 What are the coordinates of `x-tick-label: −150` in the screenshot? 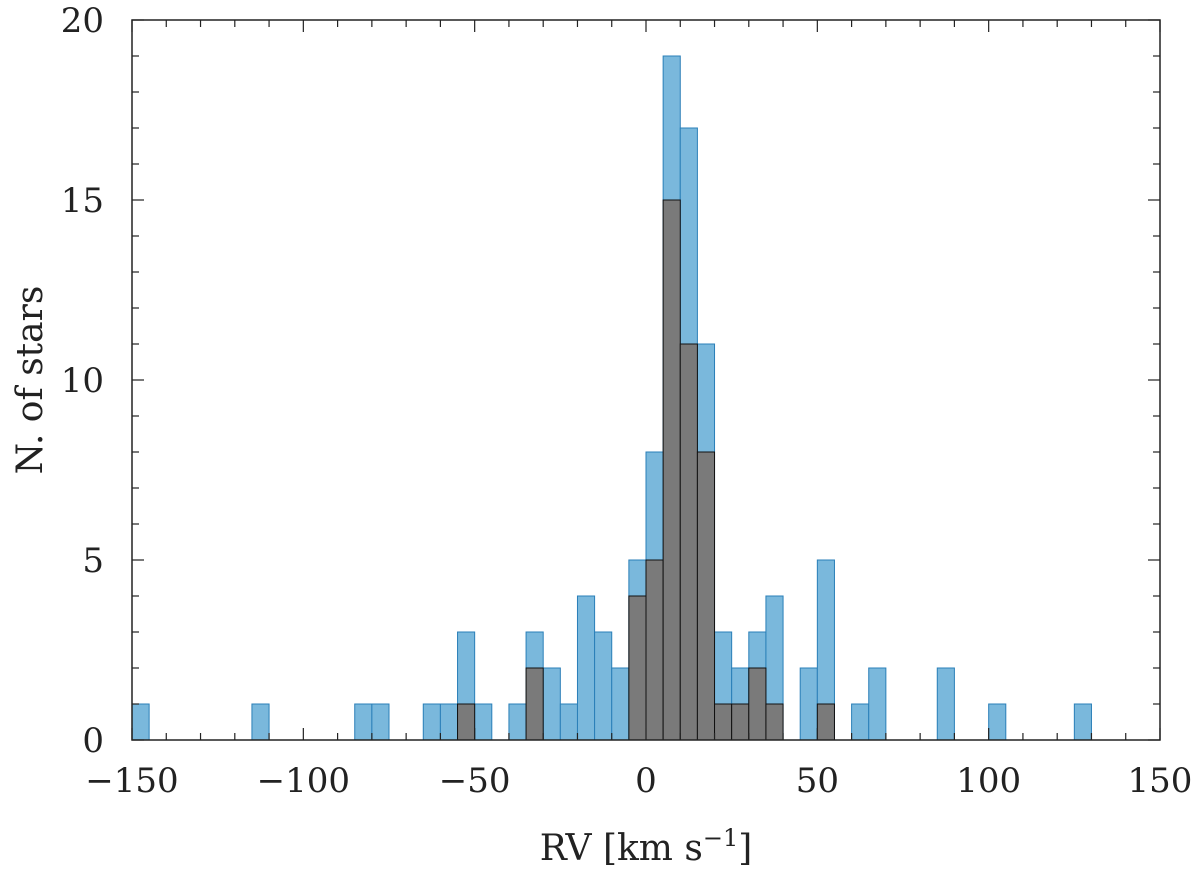 It's located at (131, 781).